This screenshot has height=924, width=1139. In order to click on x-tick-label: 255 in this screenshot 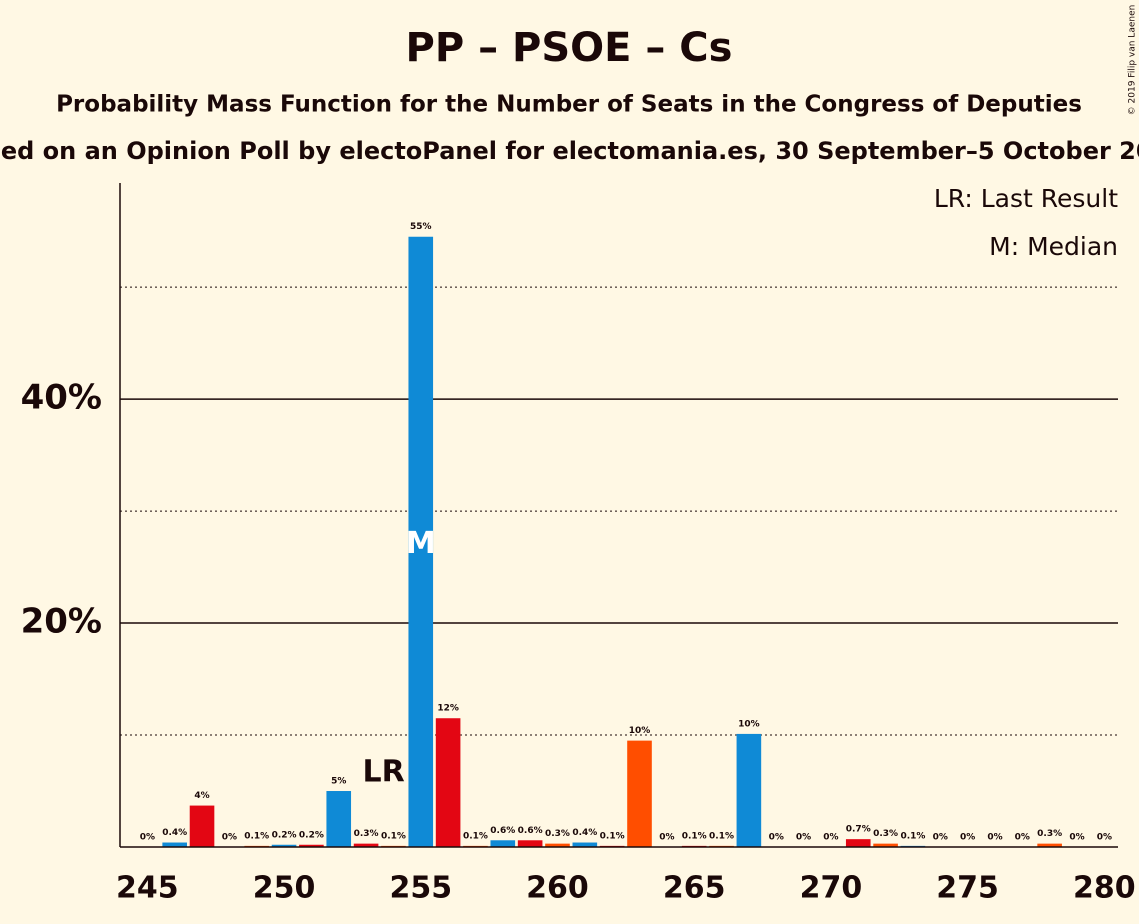, I will do `click(420, 888)`.